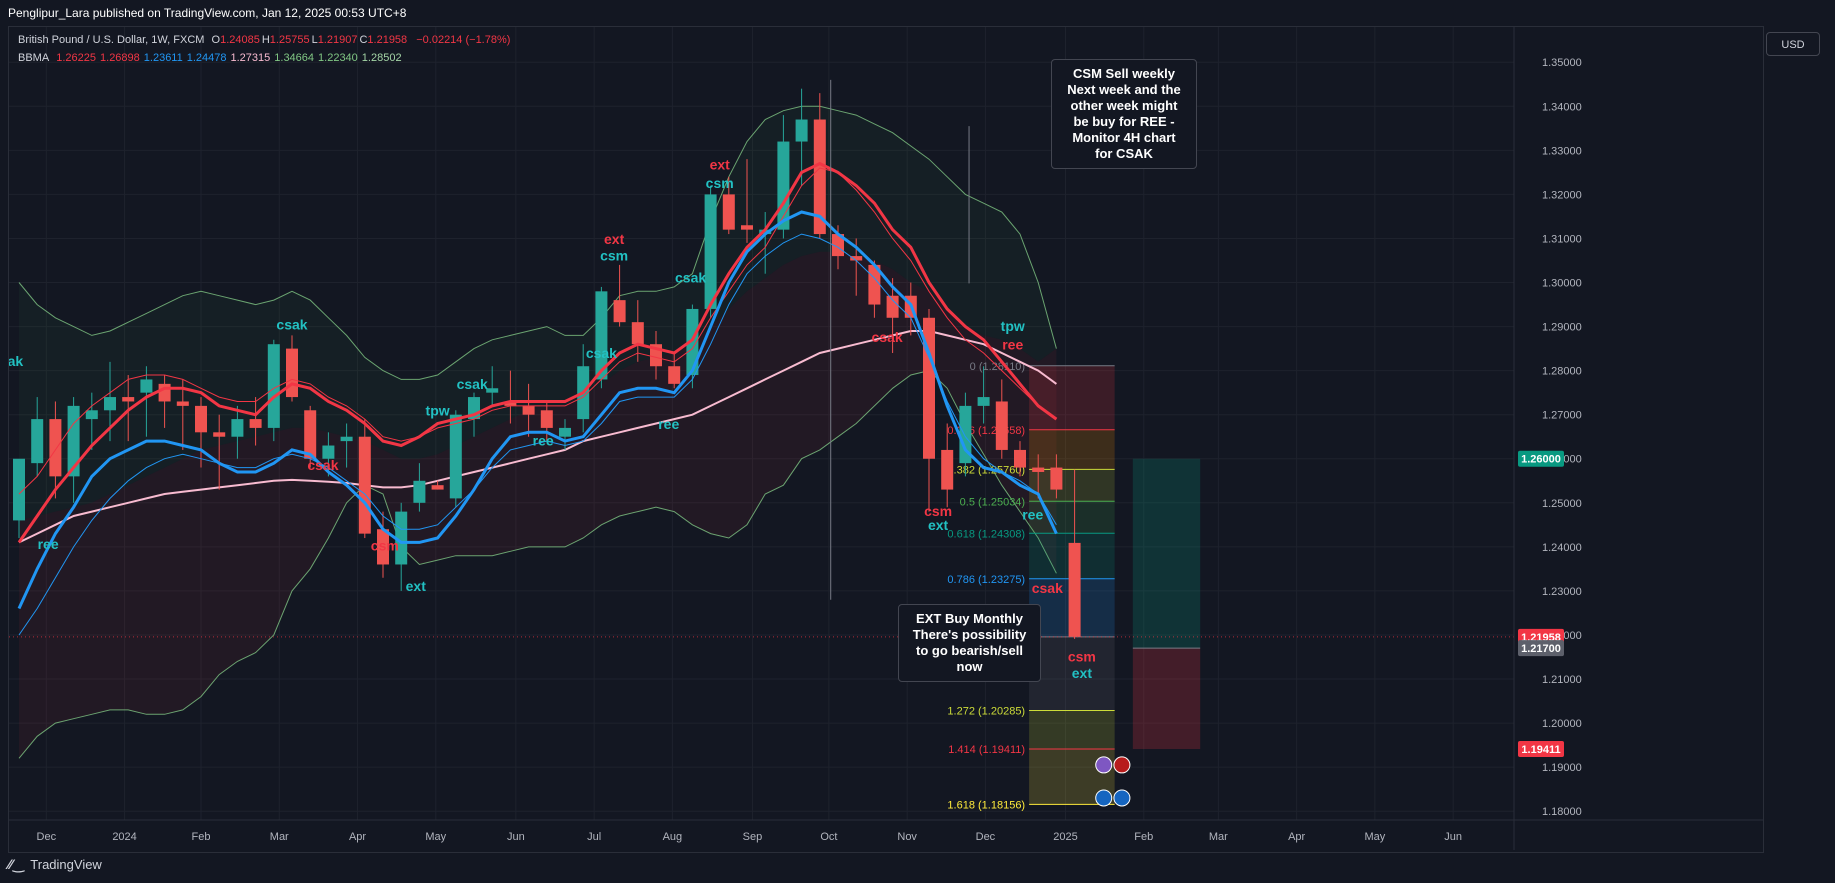  I want to click on tradingview-logo-icon: ⁄⁄‿, so click(16, 864).